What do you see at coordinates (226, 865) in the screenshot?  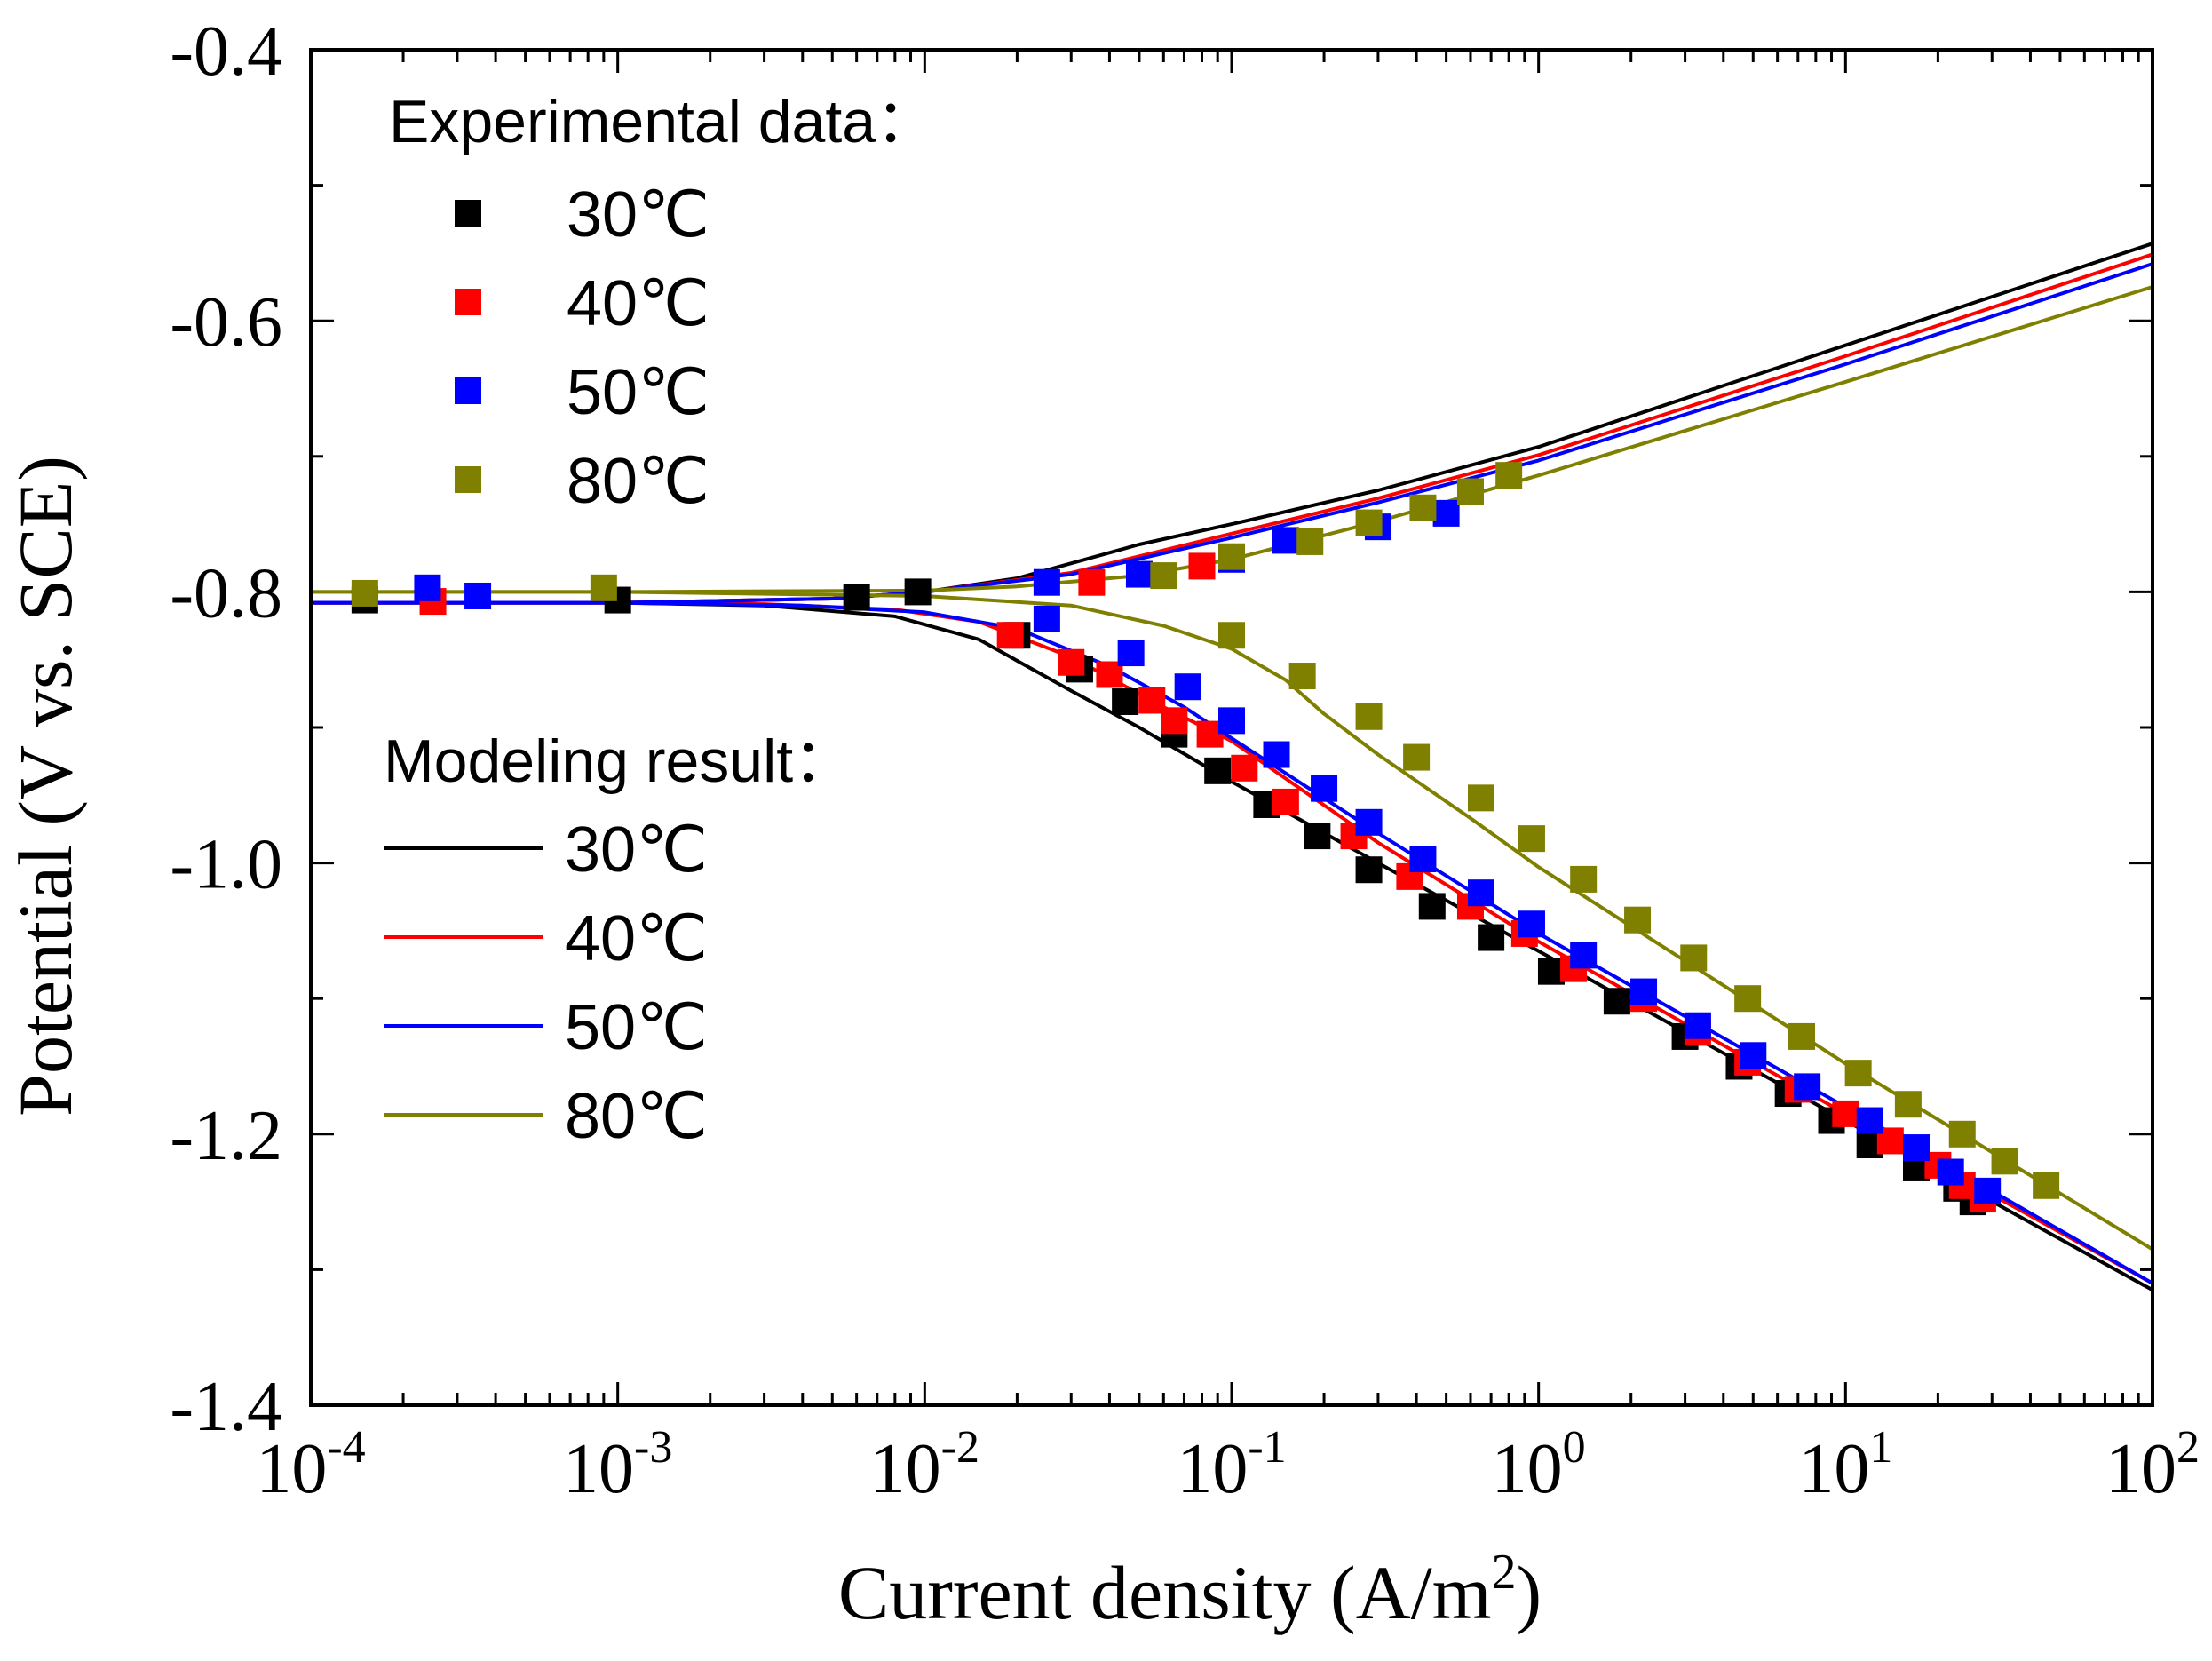 I see `y-tick-label: -1.0` at bounding box center [226, 865].